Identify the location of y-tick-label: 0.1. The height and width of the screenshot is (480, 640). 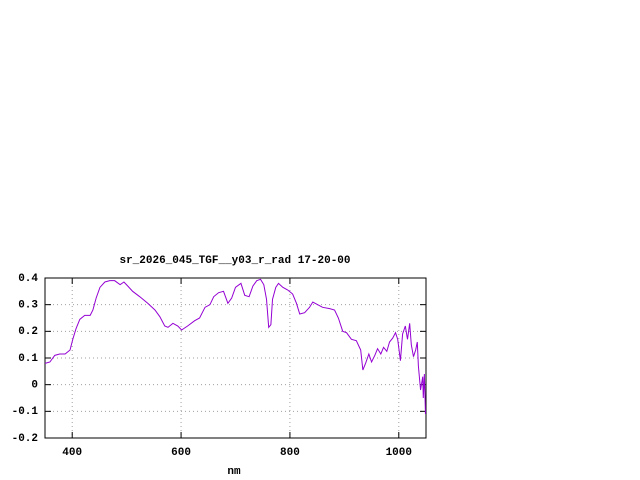
(28, 359).